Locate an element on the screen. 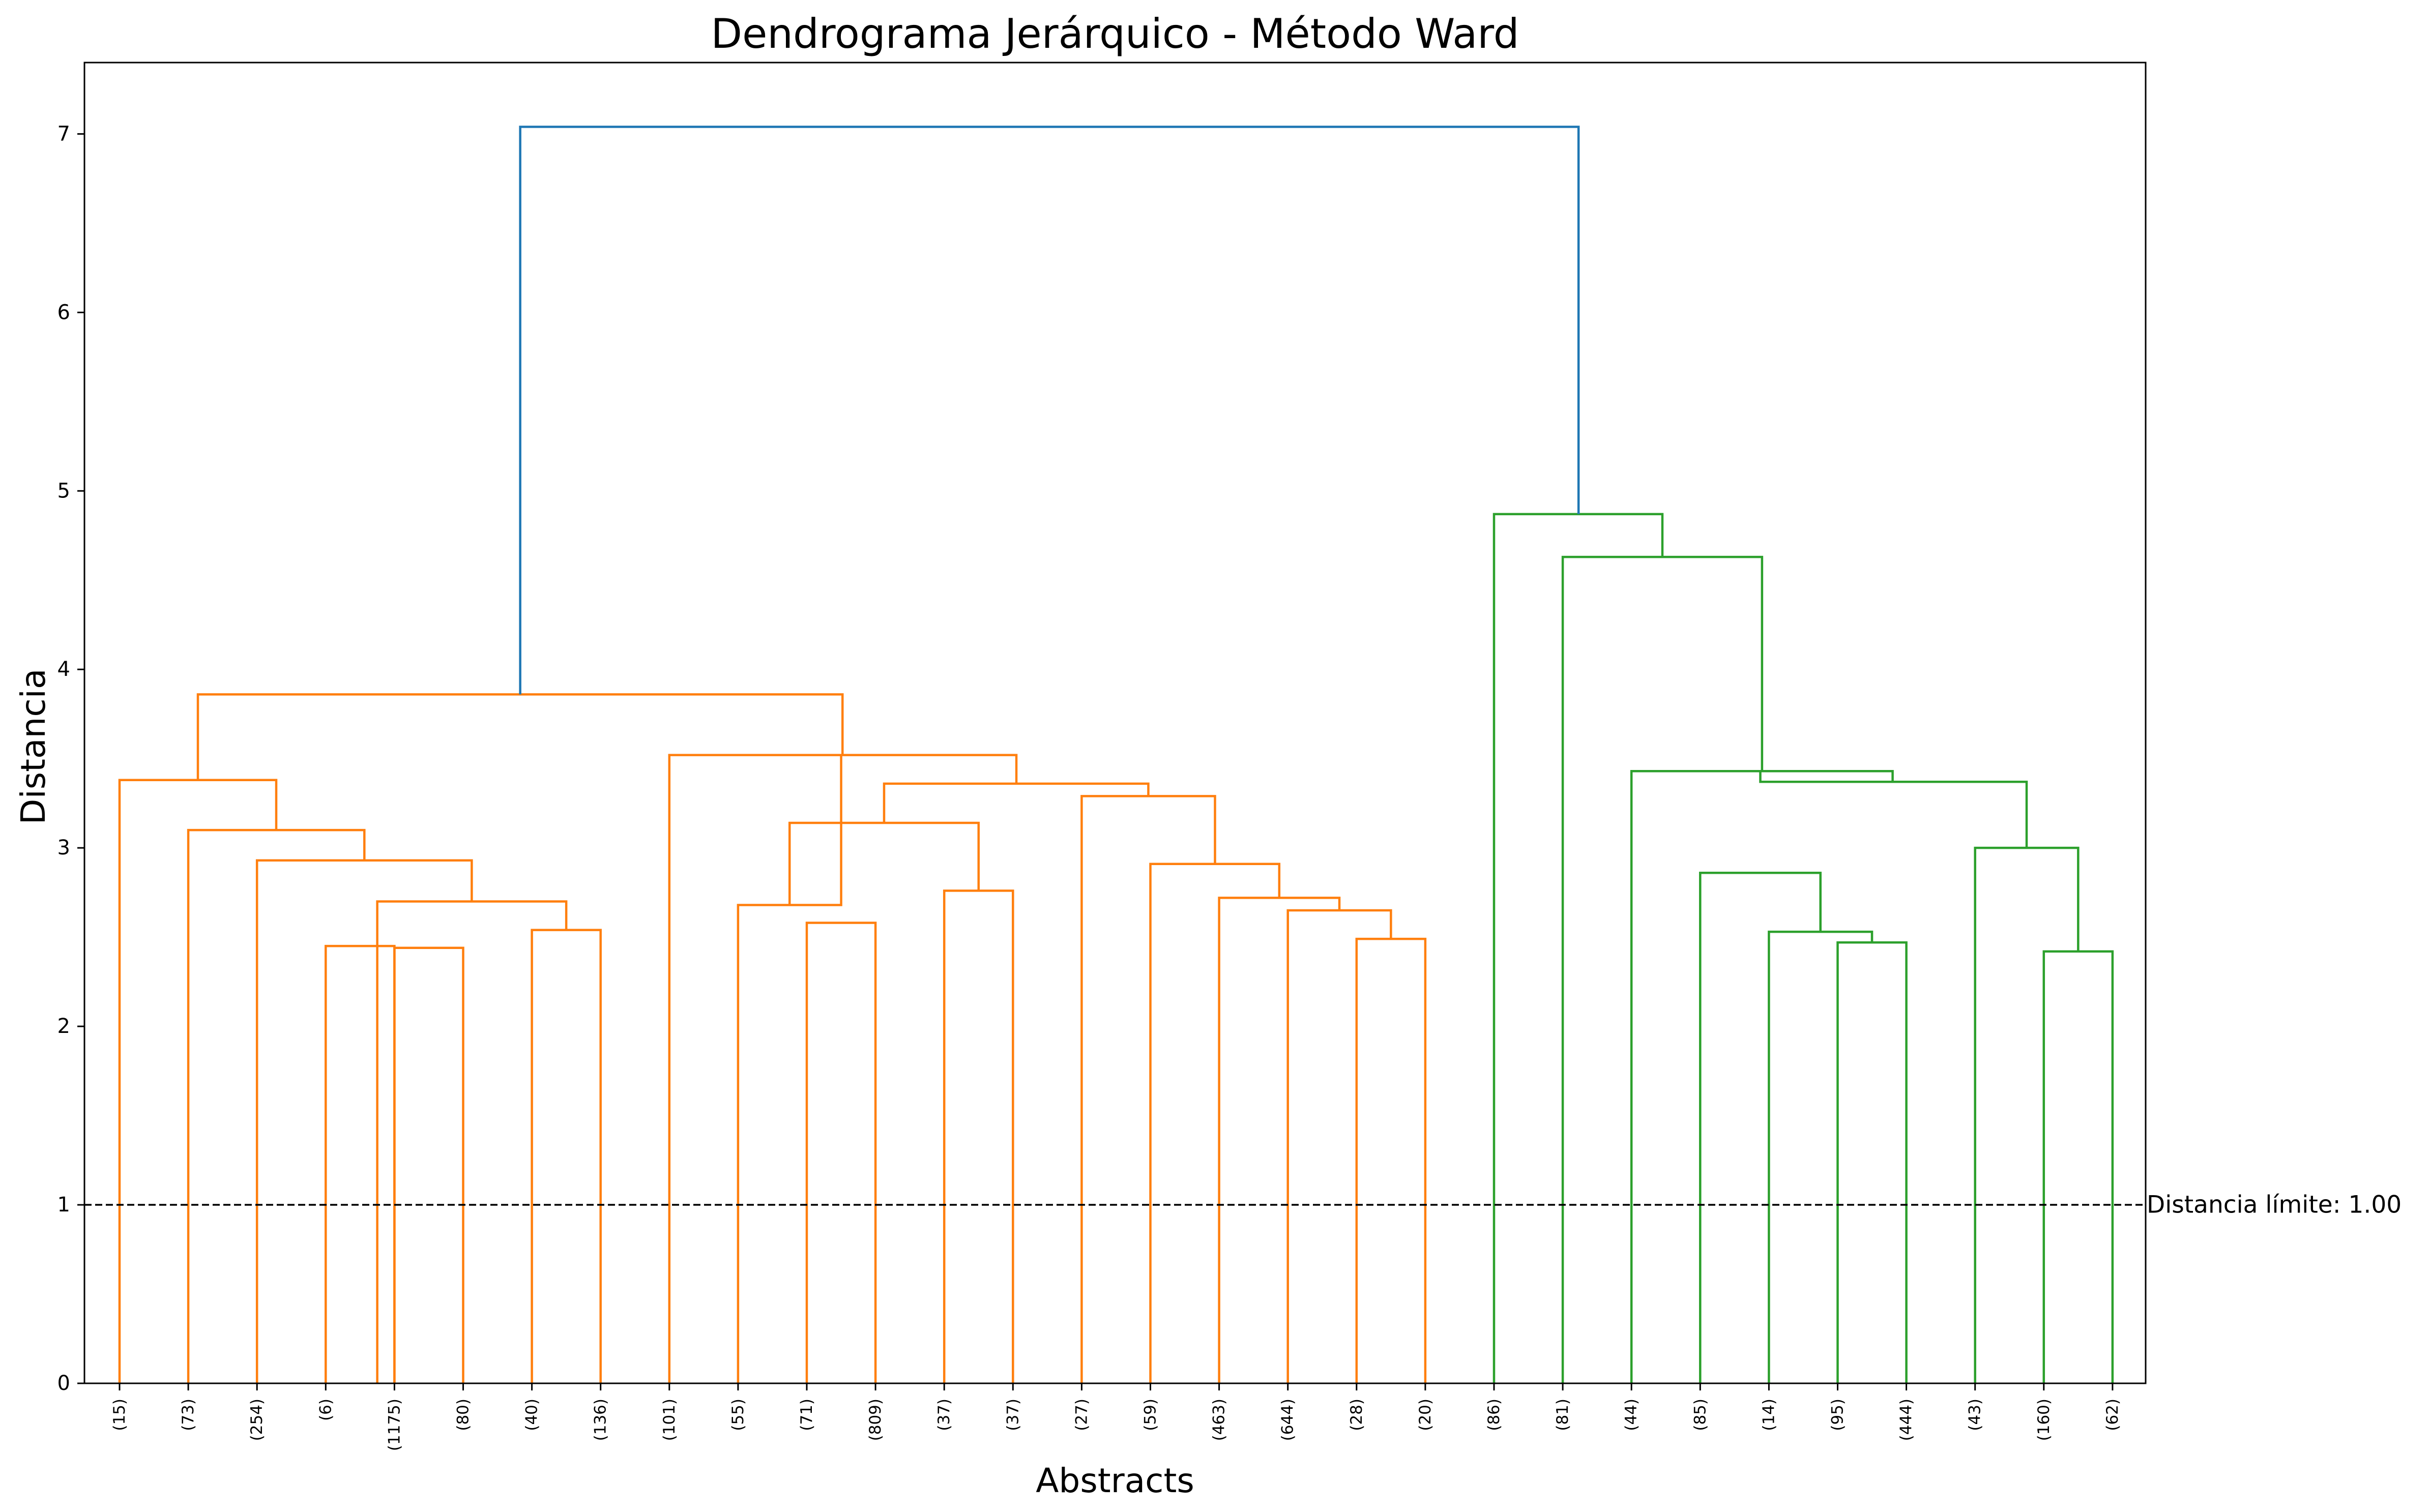  leaf-label: (55) is located at coordinates (738, 1415).